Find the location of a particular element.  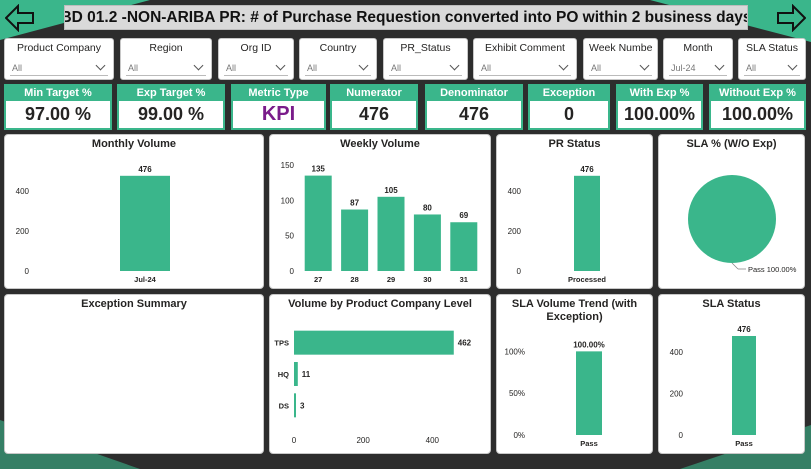

kpi-value: KPI is located at coordinates (278, 114).